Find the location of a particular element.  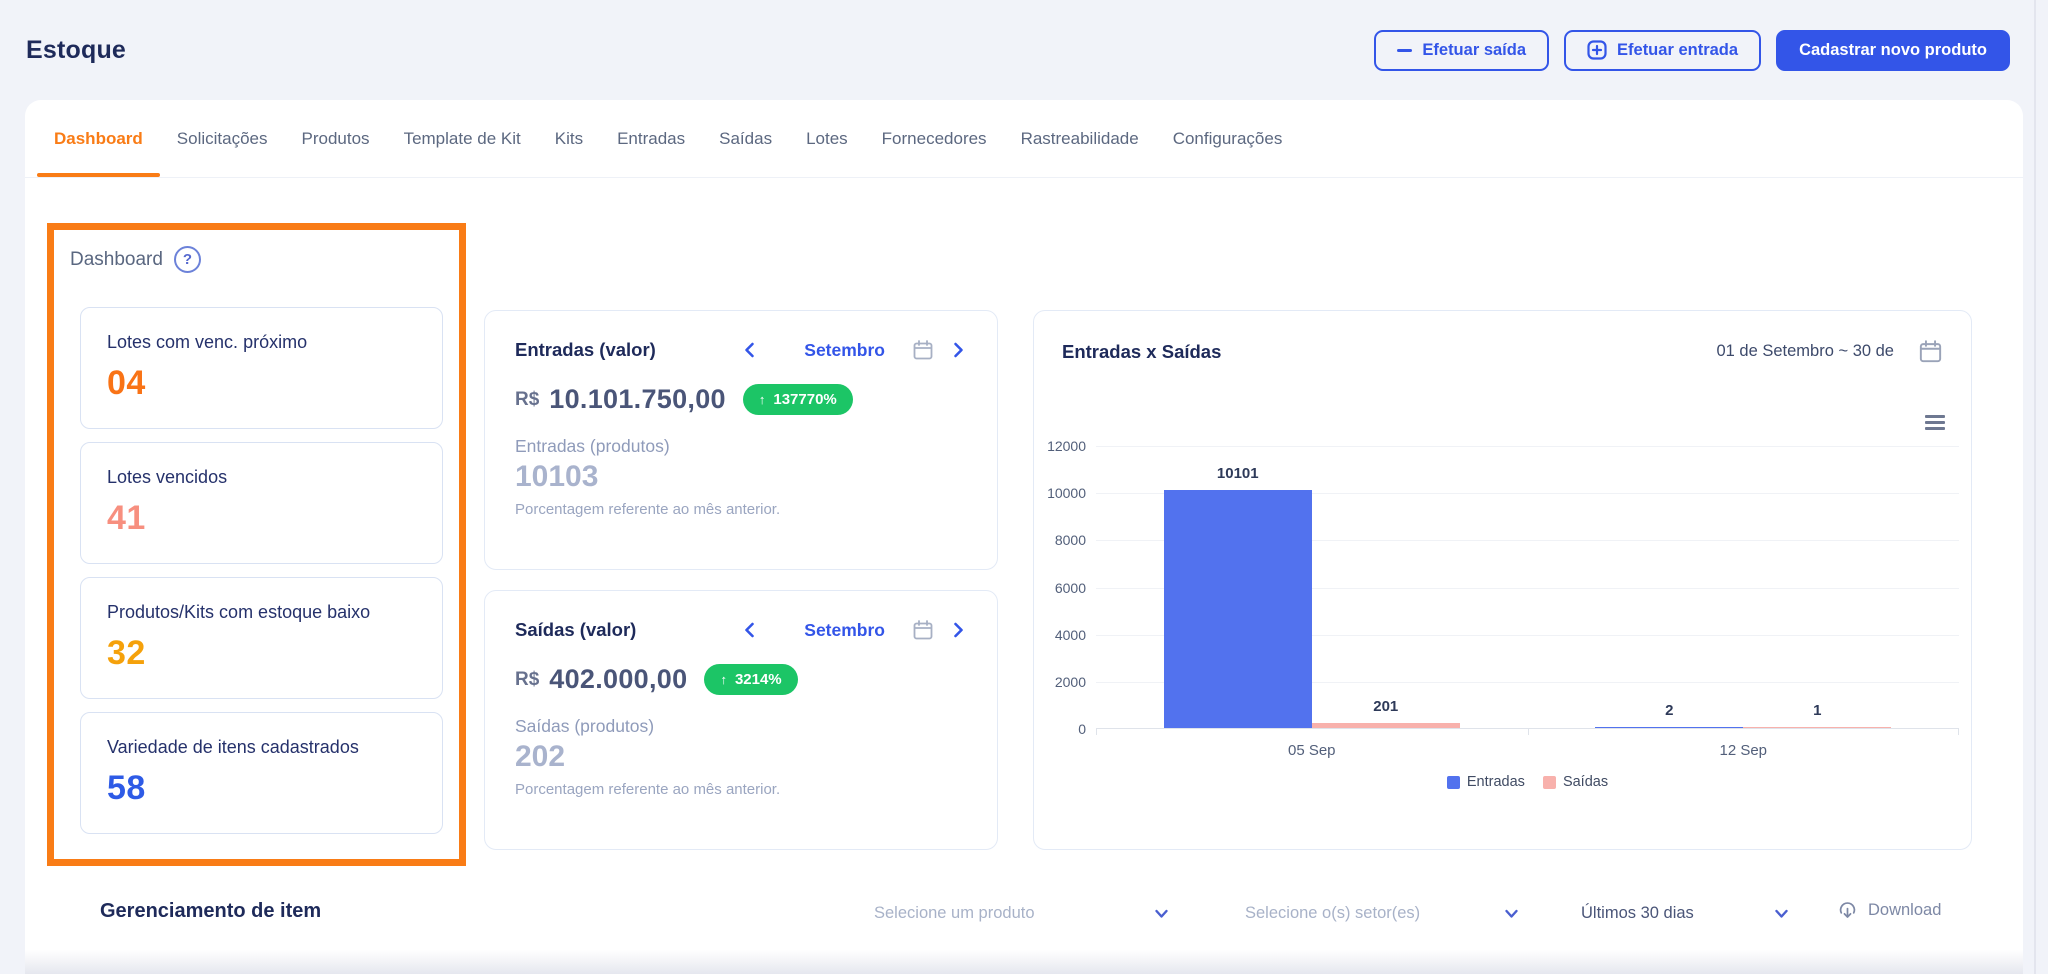

tab-configuracoes: Configurações is located at coordinates (1227, 138).